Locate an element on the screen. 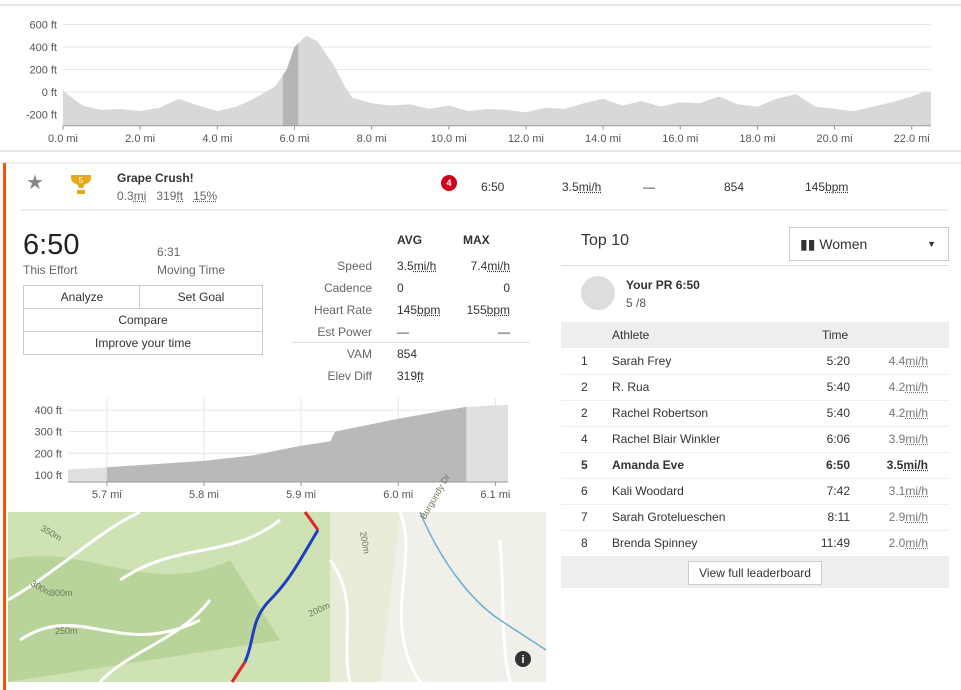  time: 8:11 is located at coordinates (838, 517).